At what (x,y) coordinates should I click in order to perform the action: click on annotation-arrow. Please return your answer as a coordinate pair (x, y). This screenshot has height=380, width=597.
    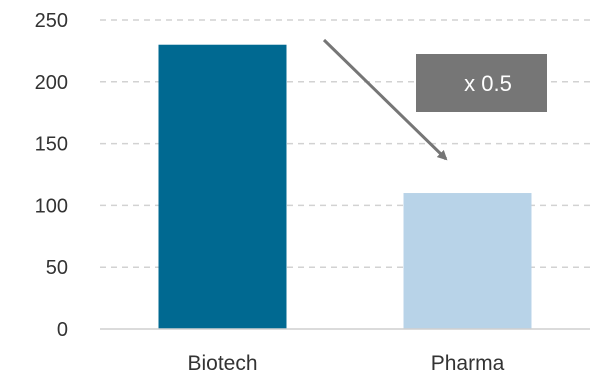
    Looking at the image, I should click on (385, 99).